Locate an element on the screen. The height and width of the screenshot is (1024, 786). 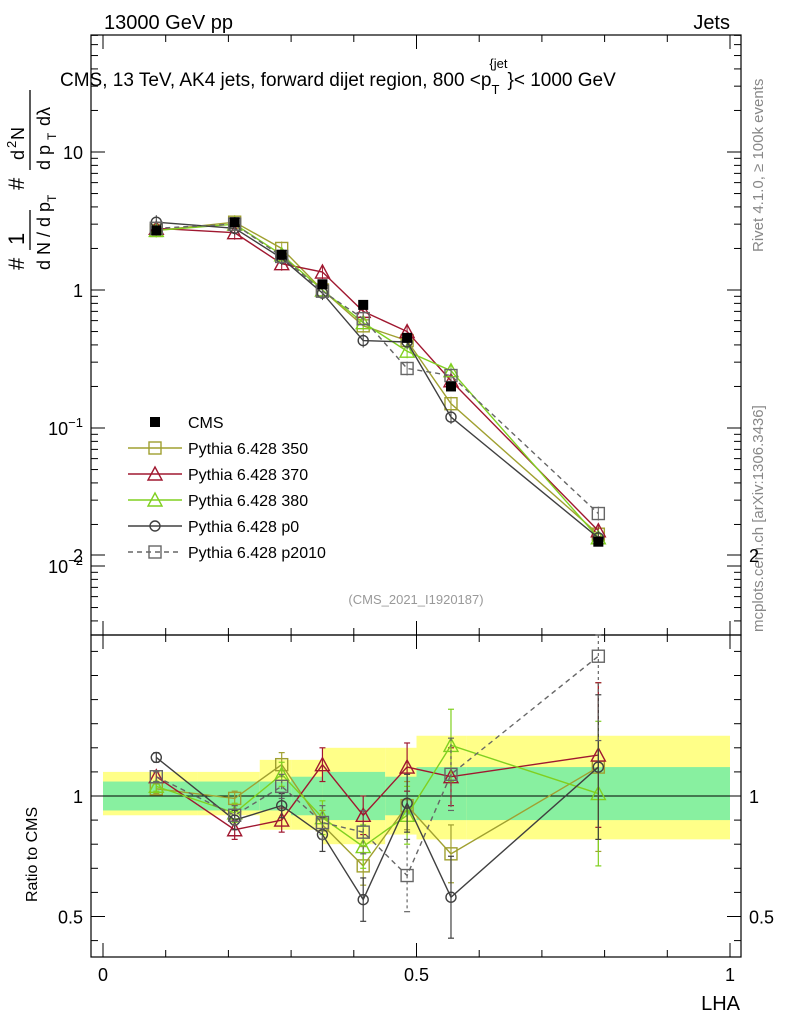
ratio-tick-label: 1 is located at coordinates (78, 797).